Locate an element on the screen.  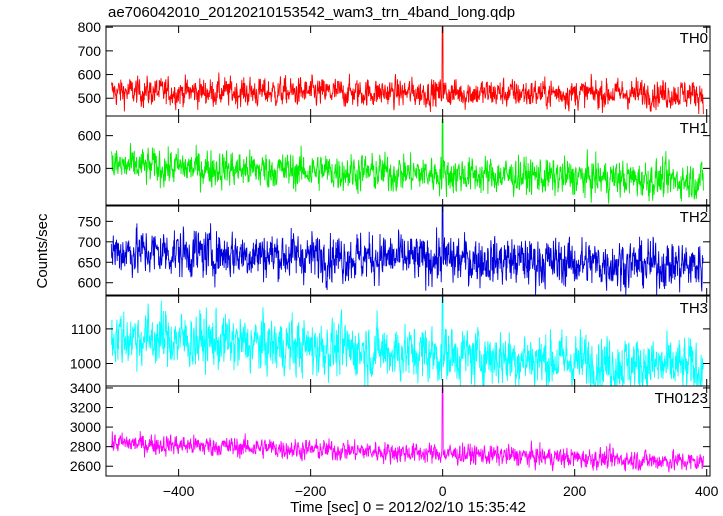
ytick-label-th1: 500 is located at coordinates (90, 168).